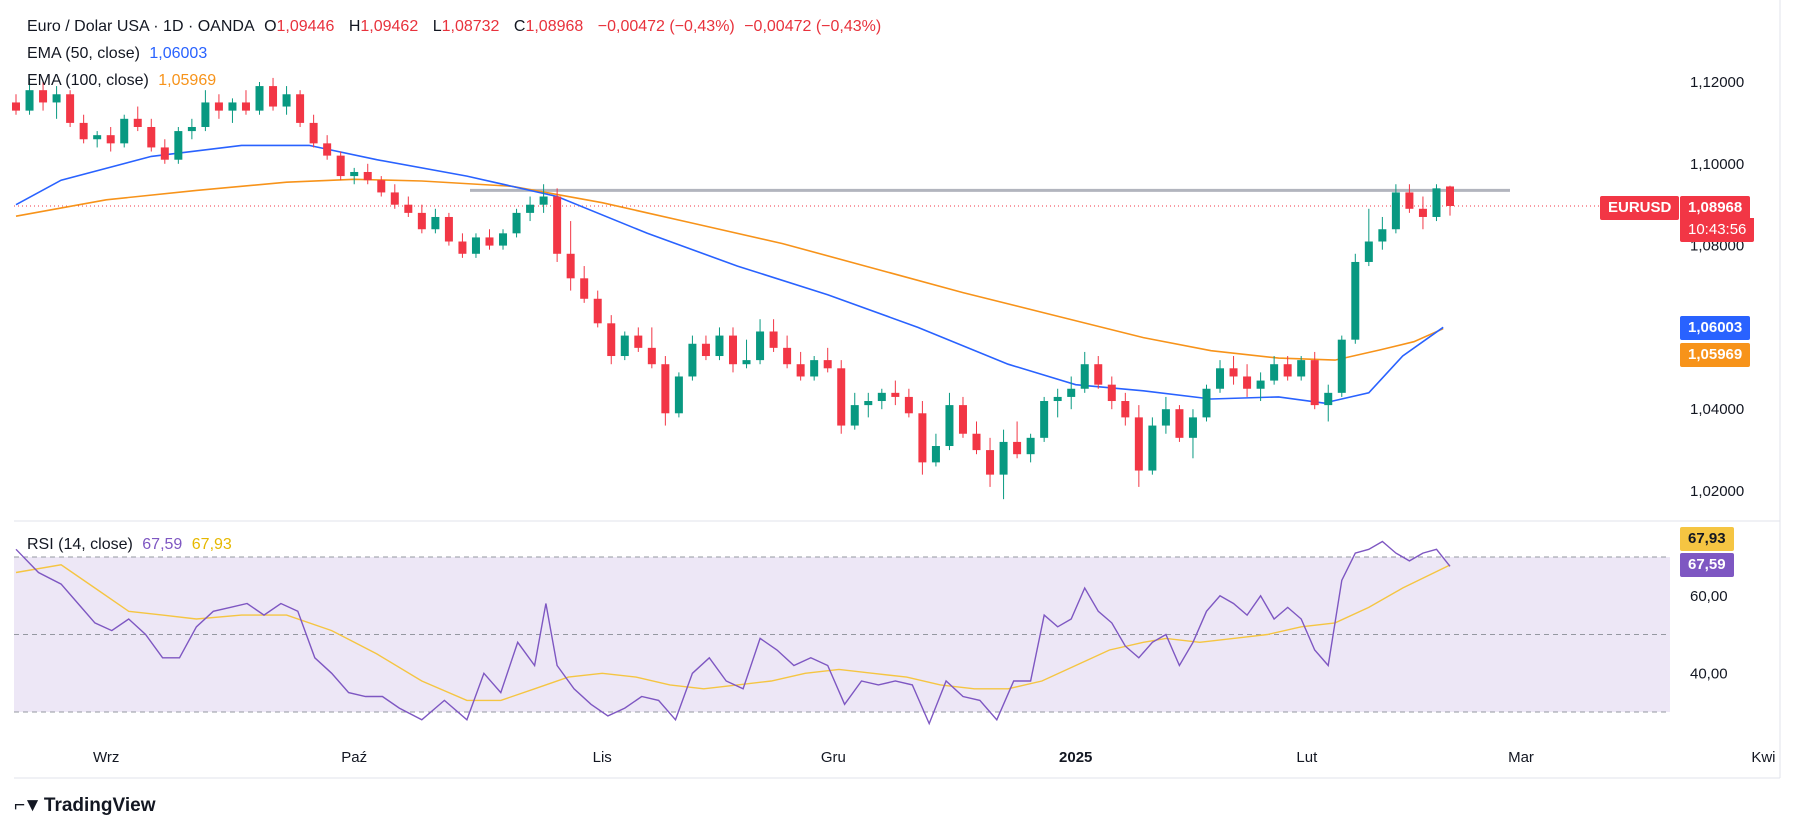 The height and width of the screenshot is (833, 1793). What do you see at coordinates (1640, 208) in the screenshot?
I see `symbol-tag: EURUSD` at bounding box center [1640, 208].